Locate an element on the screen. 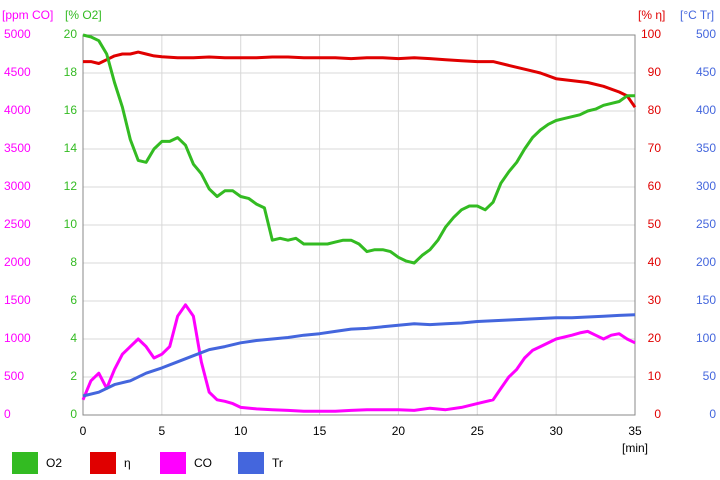 Image resolution: width=720 pixels, height=480 pixels. y-tick-label: 2 is located at coordinates (73, 376).